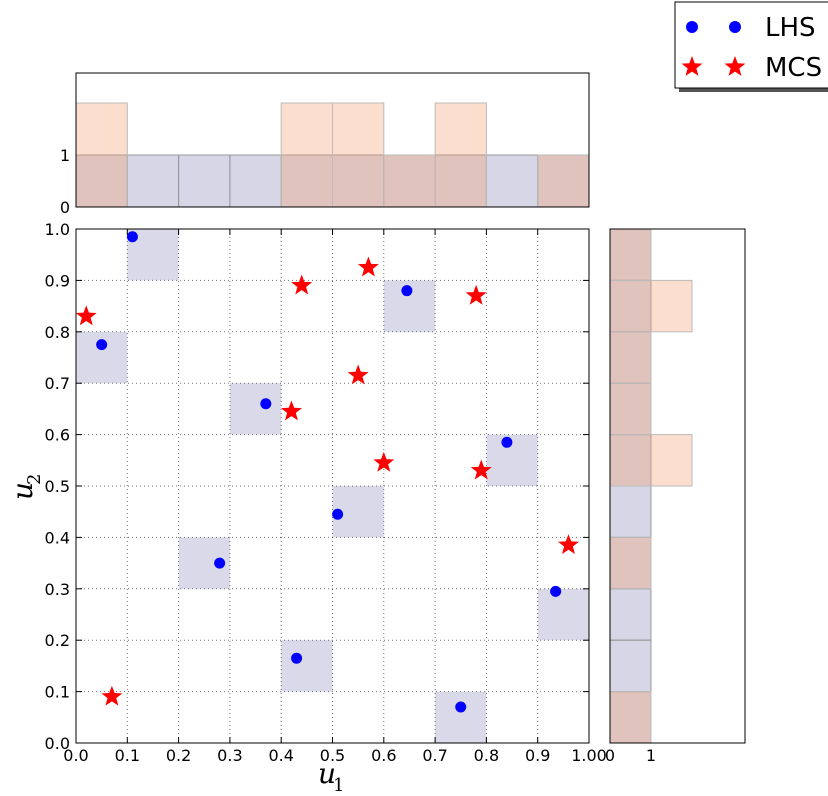 The width and height of the screenshot is (828, 796). I want to click on y-tick-label: 0.9, so click(57, 280).